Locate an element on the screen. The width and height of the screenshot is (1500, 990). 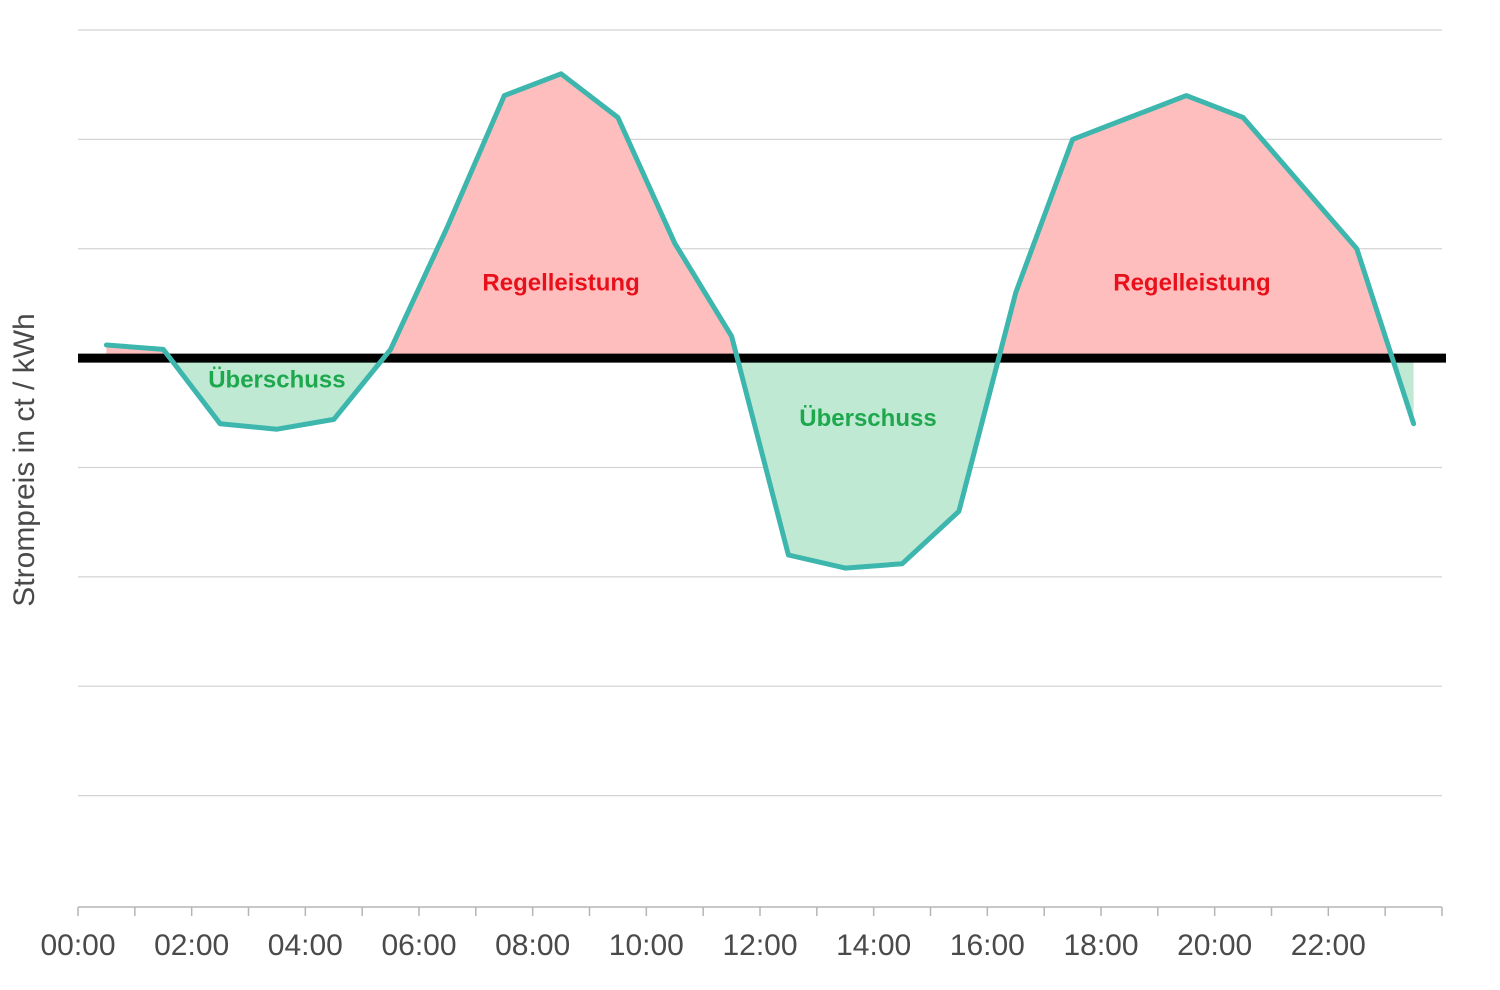
x-tick-label-2: 04:00 is located at coordinates (305, 945).